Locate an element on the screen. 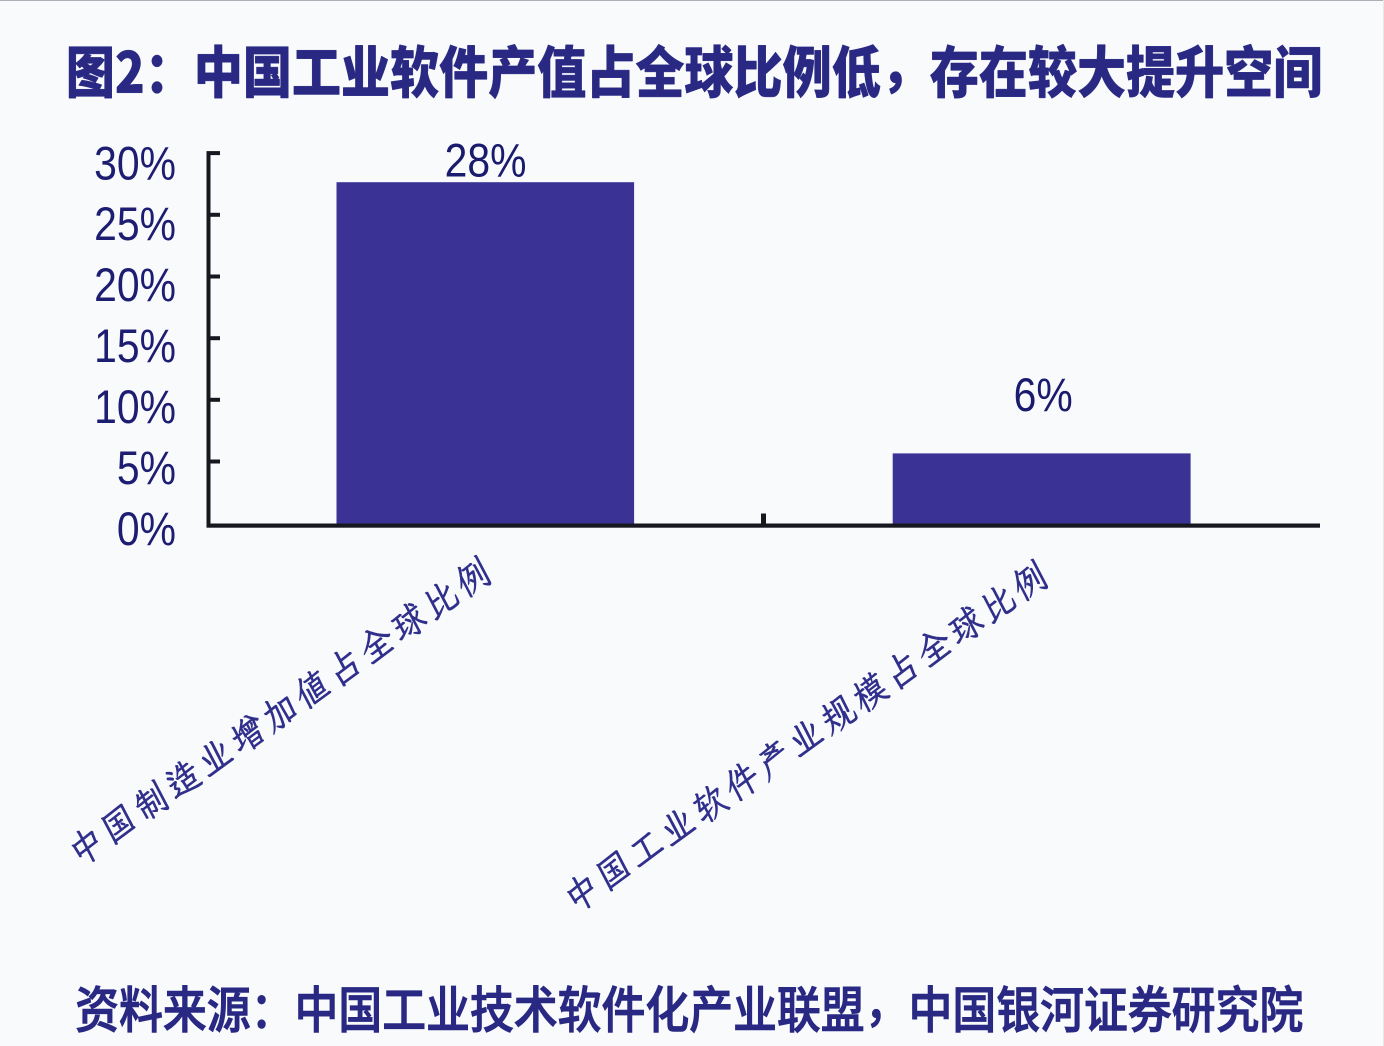  svg-text: 6% is located at coordinates (1043, 395).